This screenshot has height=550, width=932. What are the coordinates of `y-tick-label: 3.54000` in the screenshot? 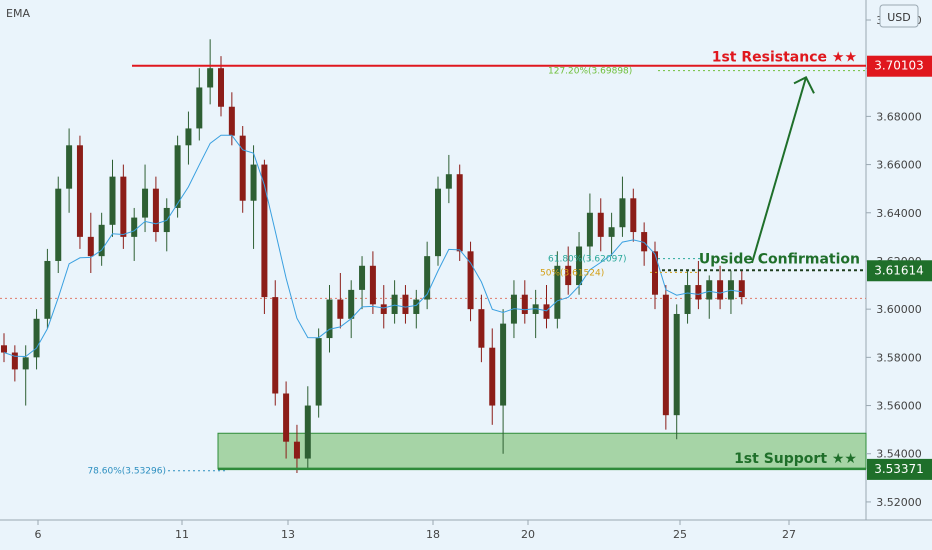 It's located at (899, 454).